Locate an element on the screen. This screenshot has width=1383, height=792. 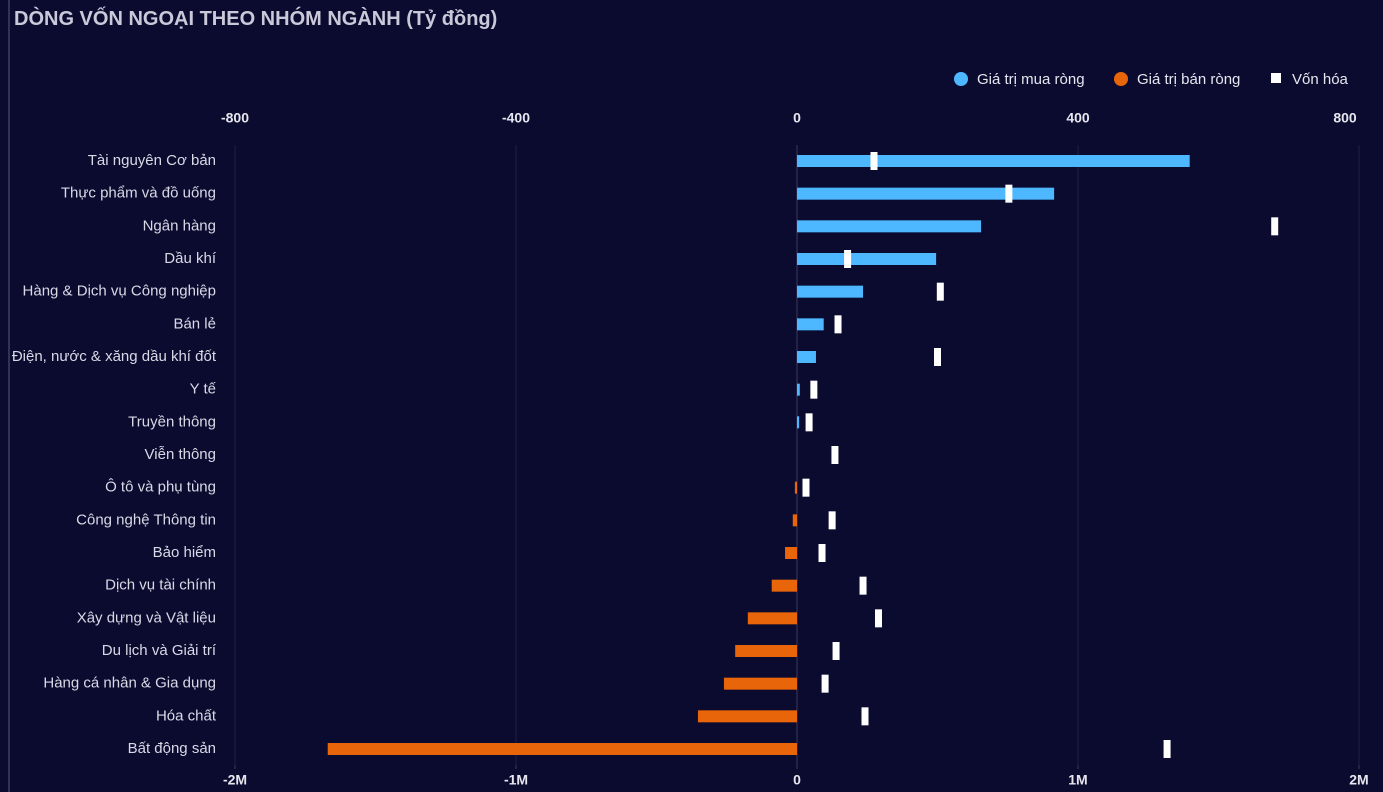
category-label: Ô tô và phụ tùng is located at coordinates (160, 487).